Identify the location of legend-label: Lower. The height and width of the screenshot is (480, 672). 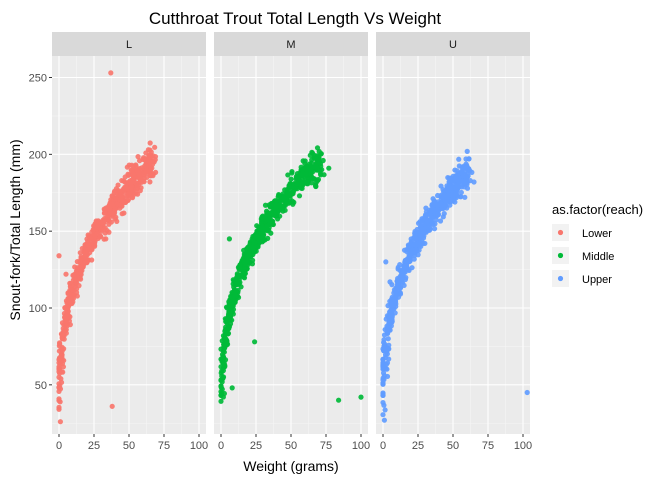
(597, 234).